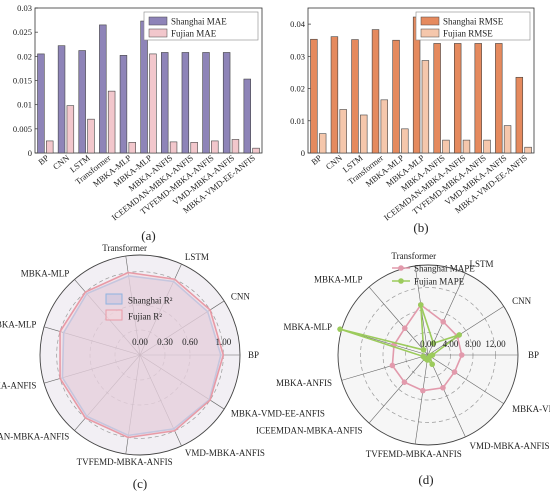 The height and width of the screenshot is (496, 550). I want to click on radial-tick-label: 8.00, so click(473, 344).